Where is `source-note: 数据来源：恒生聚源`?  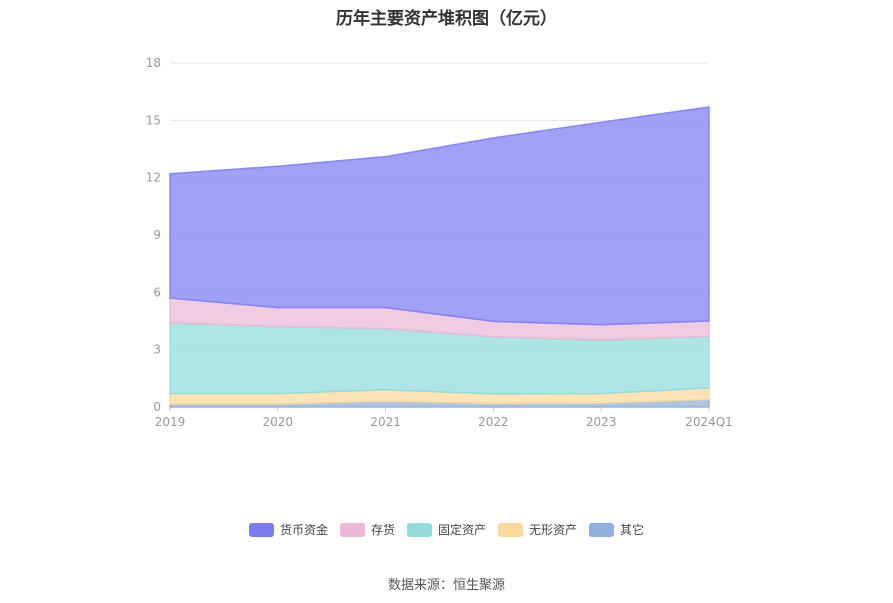 source-note: 数据来源：恒生聚源 is located at coordinates (446, 585).